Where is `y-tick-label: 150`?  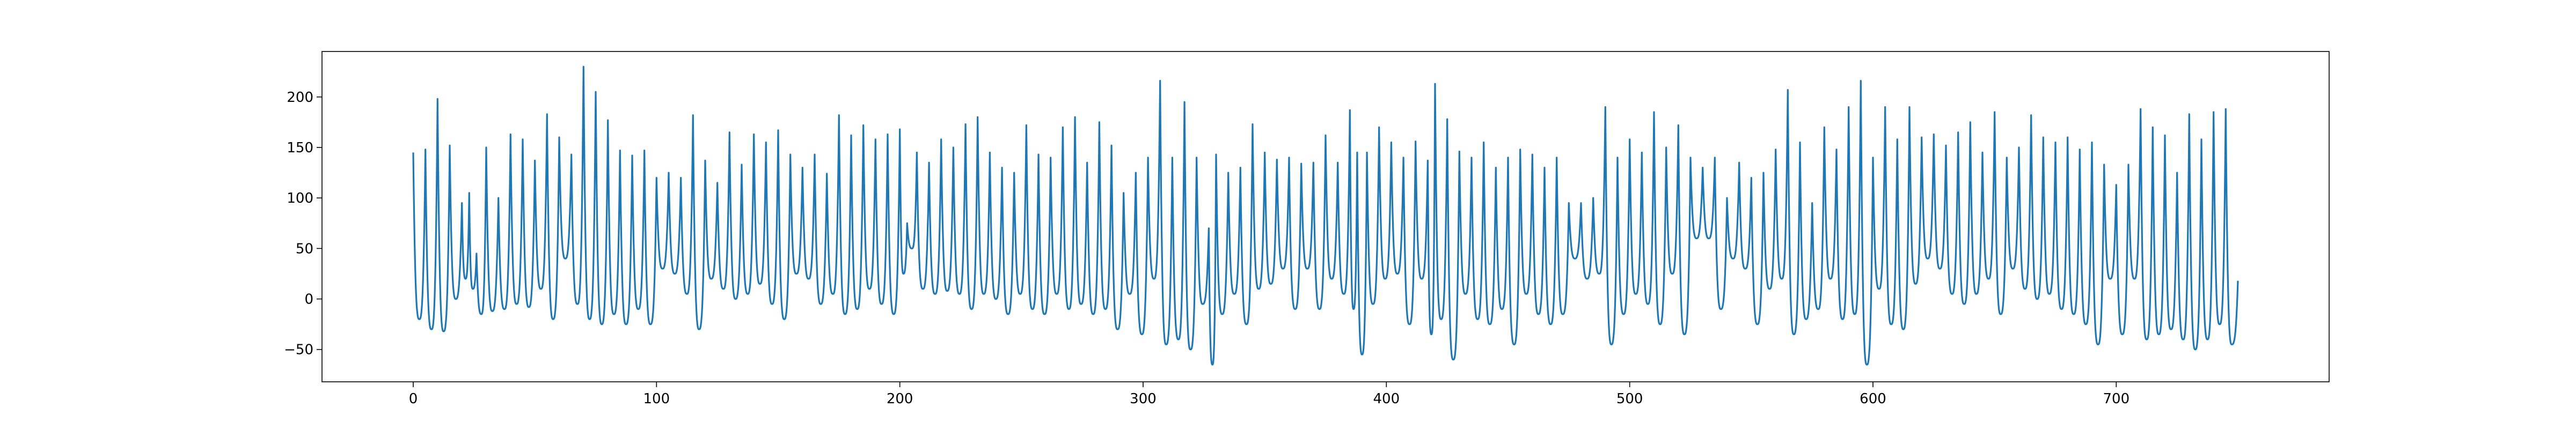
y-tick-label: 150 is located at coordinates (300, 148).